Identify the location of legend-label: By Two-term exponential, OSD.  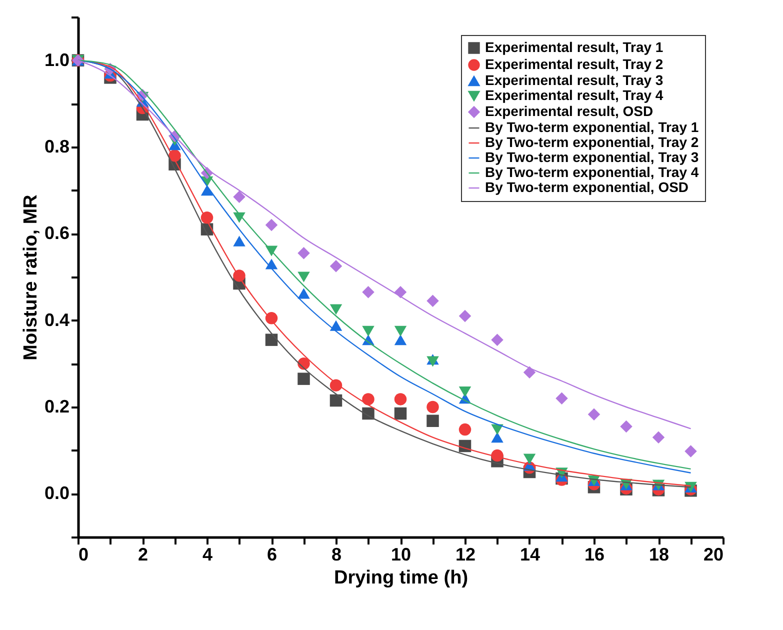
(587, 187).